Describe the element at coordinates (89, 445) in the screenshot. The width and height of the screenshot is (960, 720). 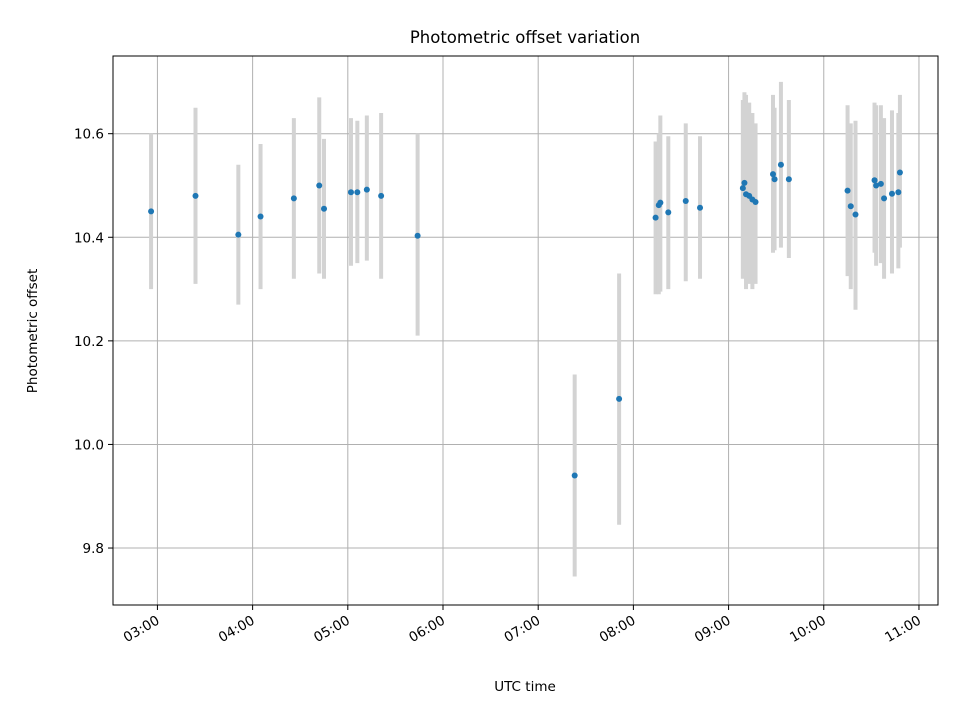
I see `y-tick-label: 10.0` at that location.